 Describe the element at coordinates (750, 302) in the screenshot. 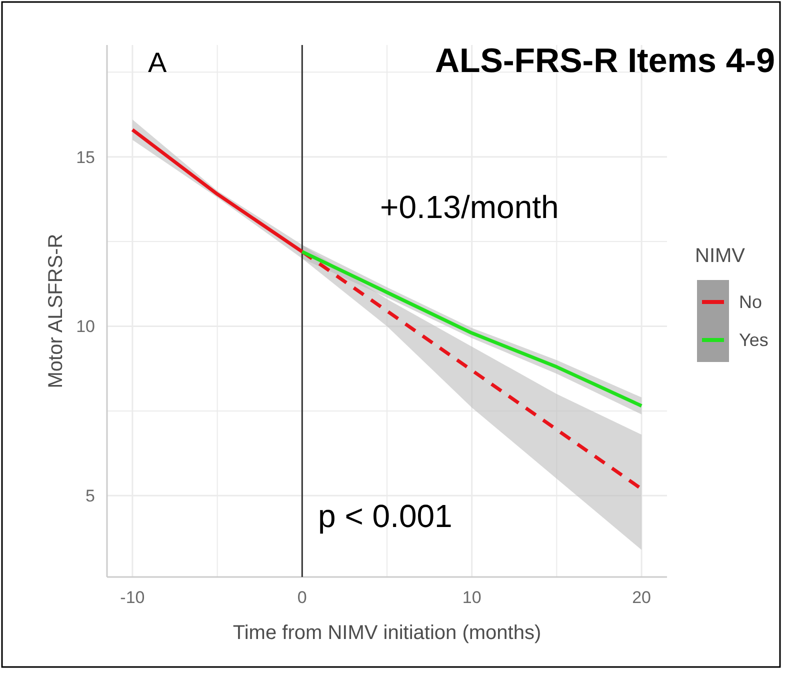

I see `legend-label: No` at that location.